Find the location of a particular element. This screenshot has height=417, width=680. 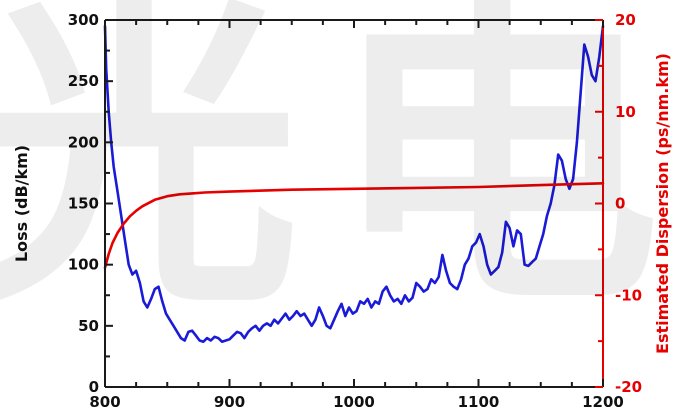

x-tick-label: 1100 is located at coordinates (479, 402).